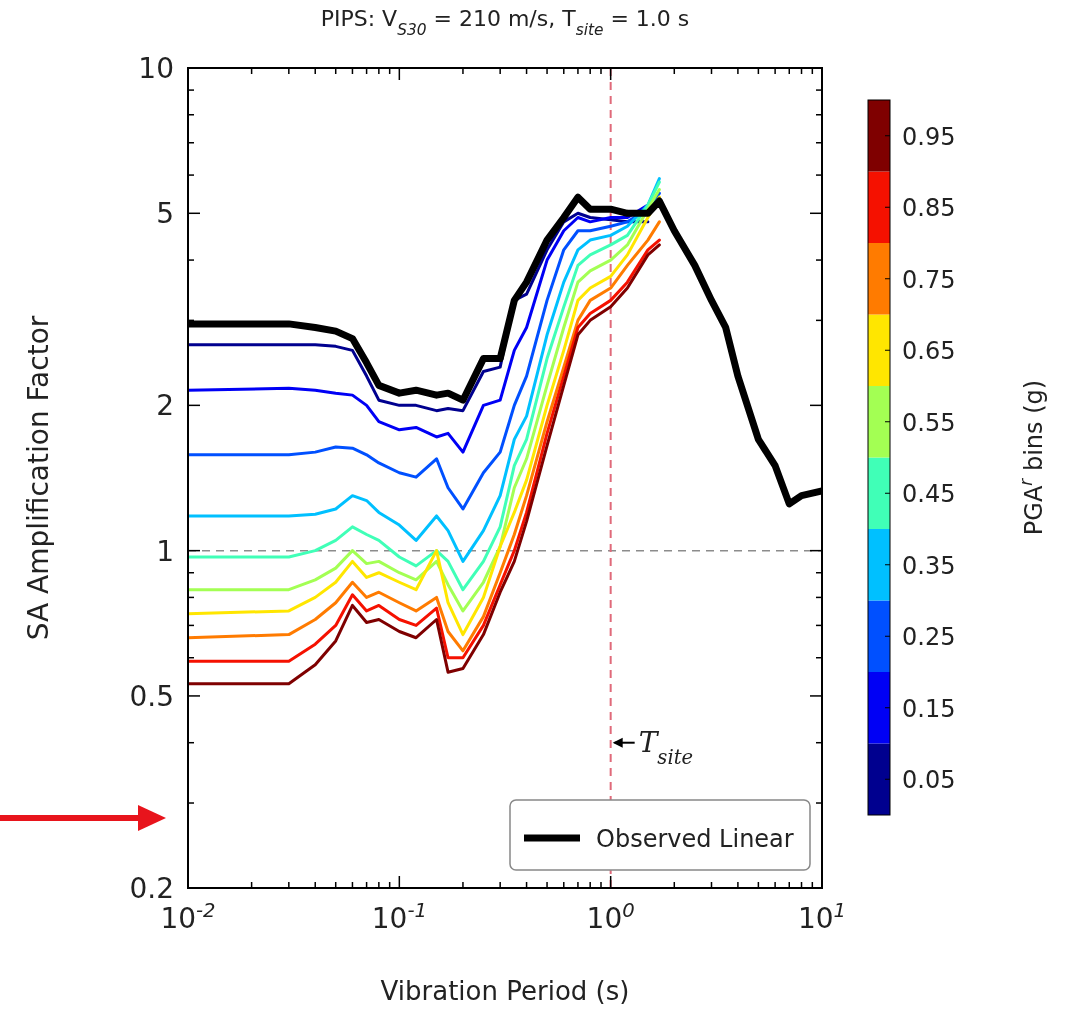  What do you see at coordinates (929, 422) in the screenshot?
I see `color-bar-label: 0.55` at bounding box center [929, 422].